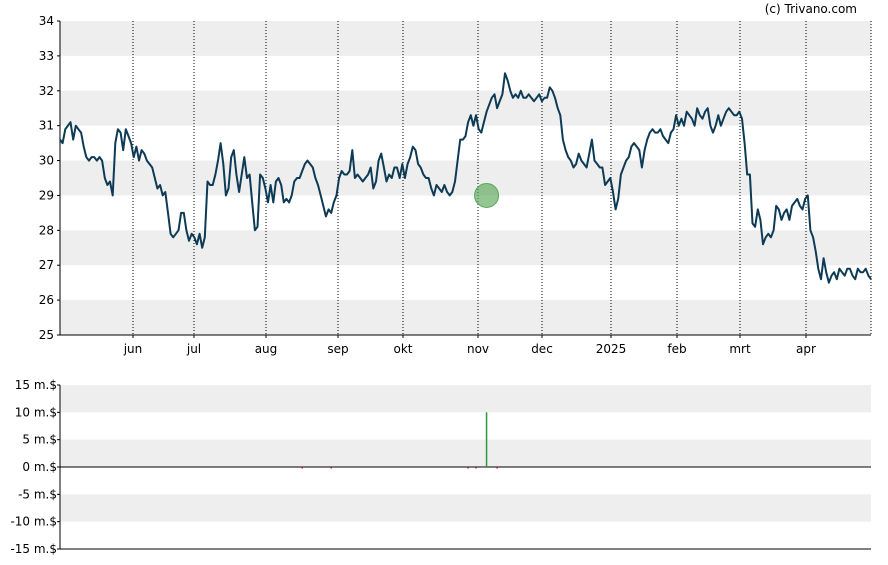  Describe the element at coordinates (33, 549) in the screenshot. I see `volume-y-tick-label: -15 m.$` at that location.